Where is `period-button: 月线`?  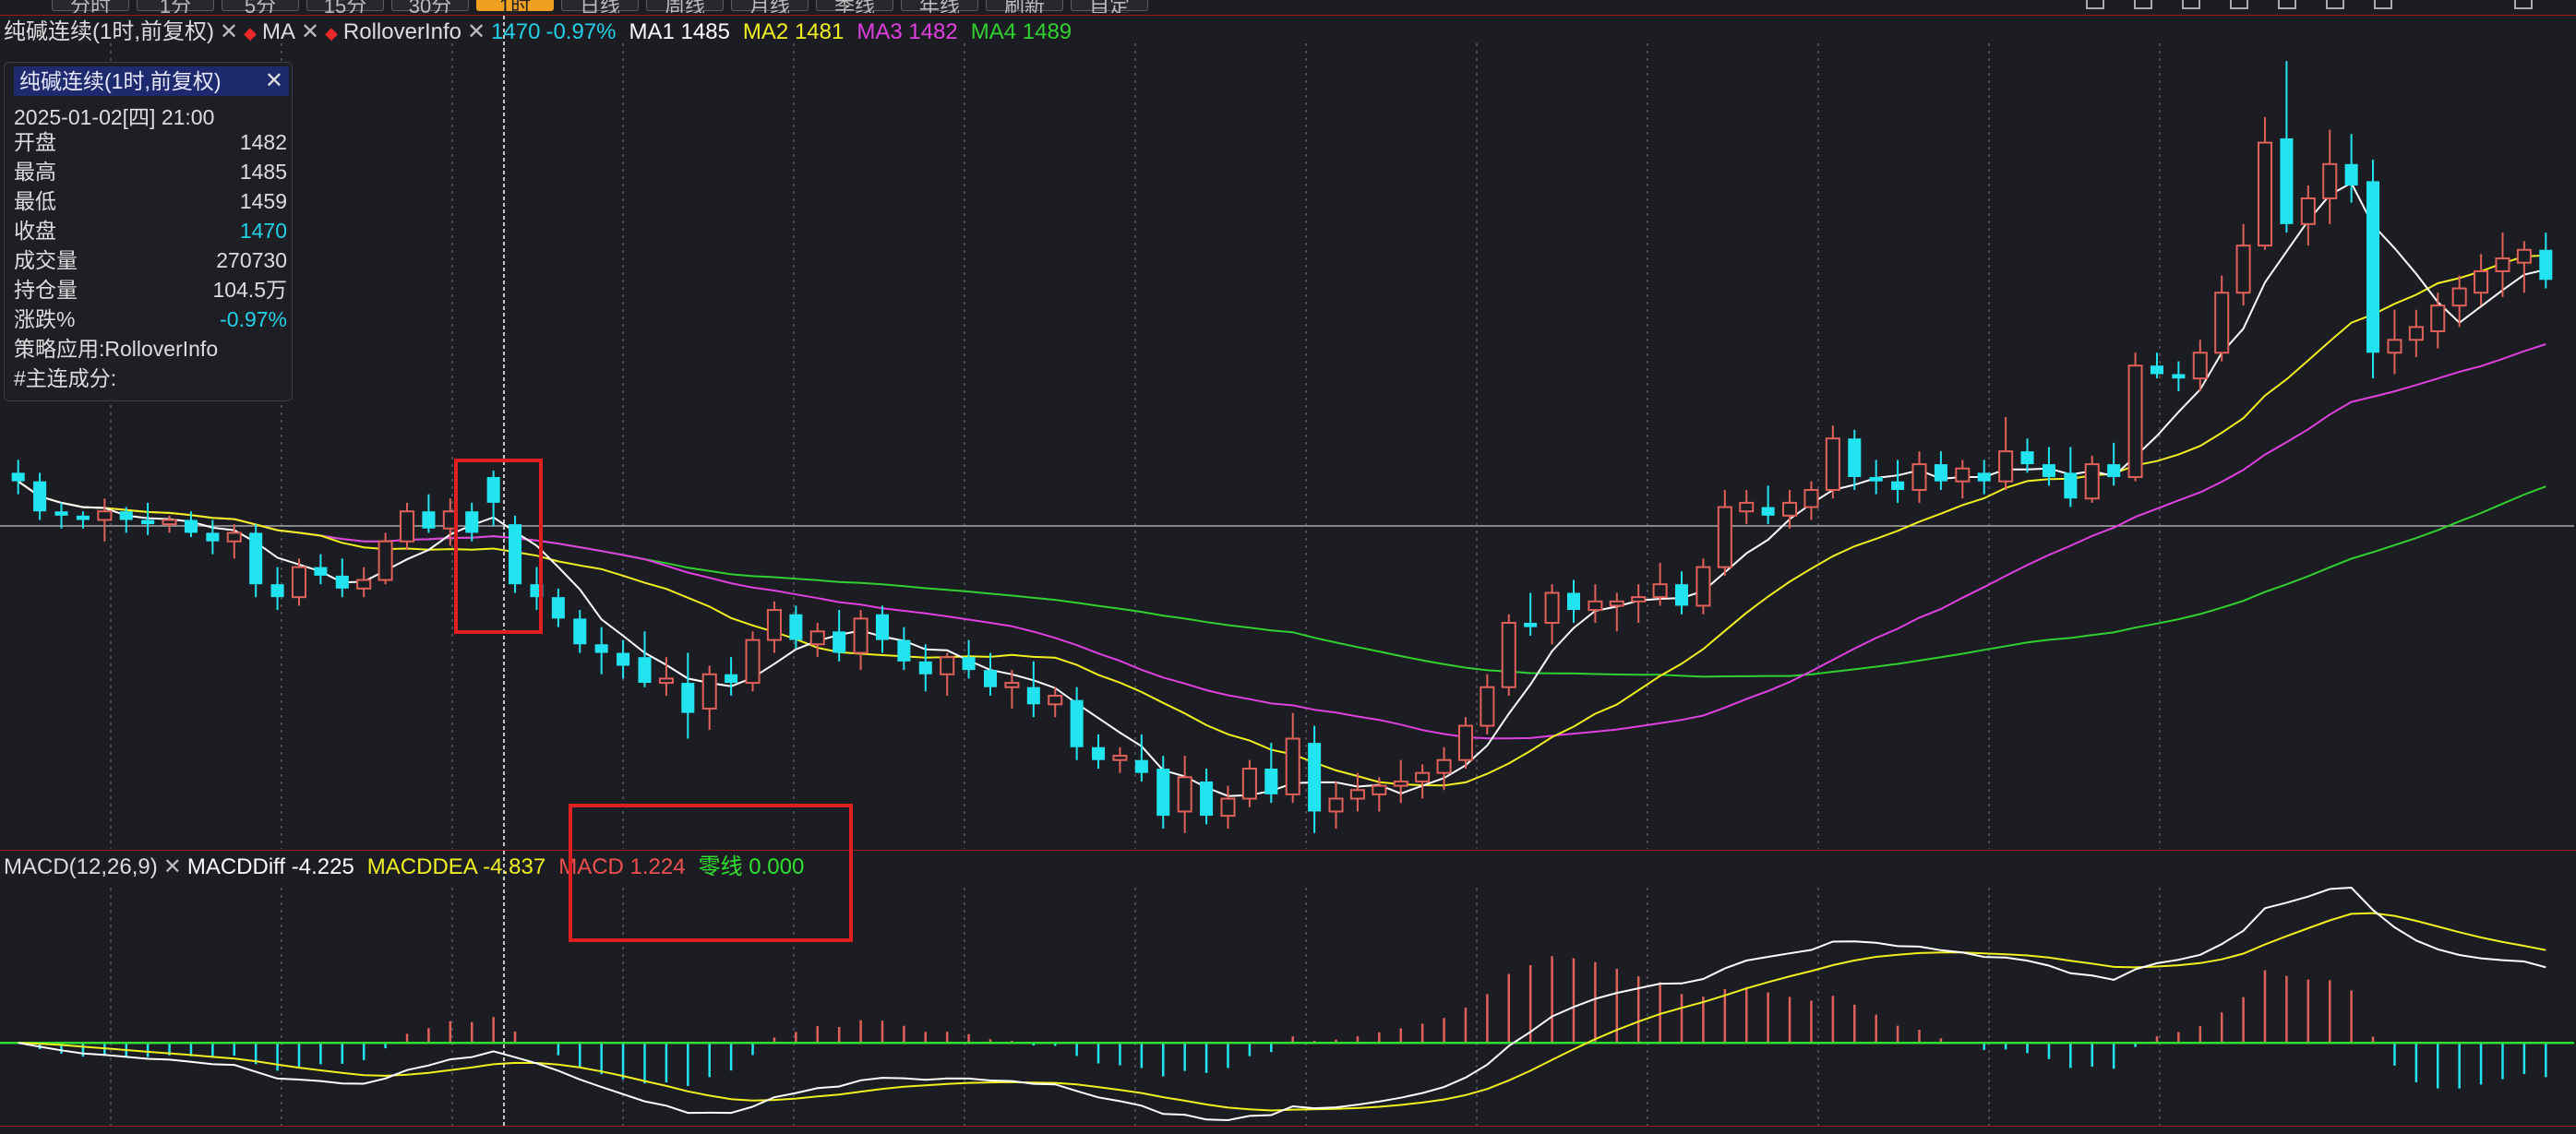 period-button: 月线 is located at coordinates (770, 6).